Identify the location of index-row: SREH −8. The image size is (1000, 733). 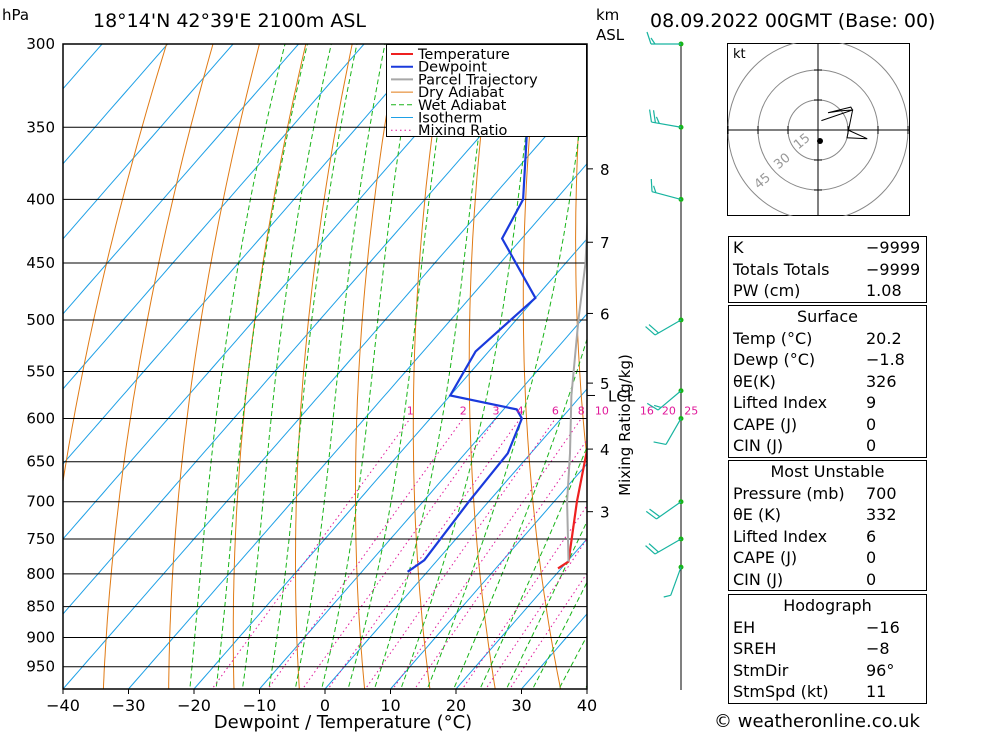
(827, 649).